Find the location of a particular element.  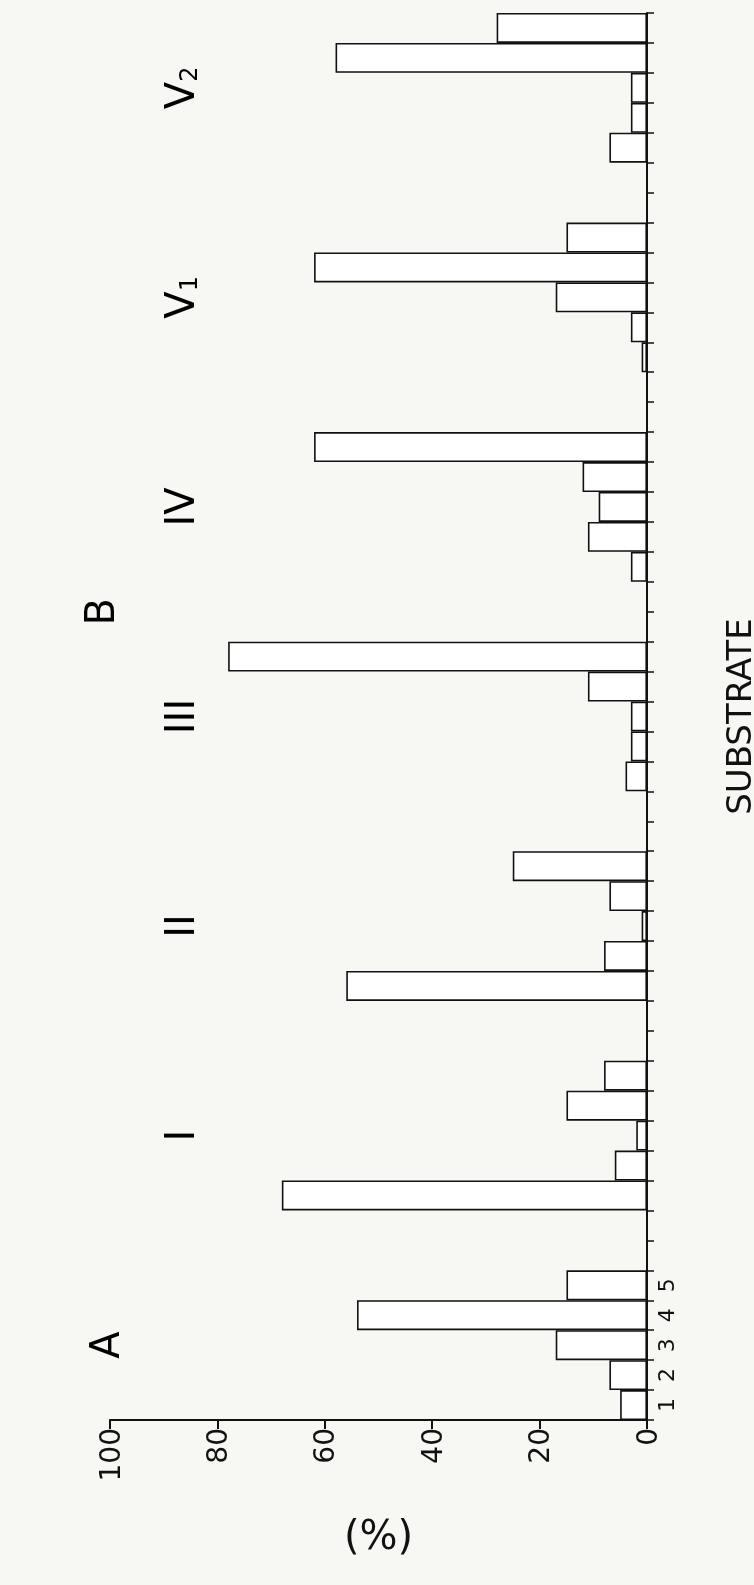

x-axis-title: (%) is located at coordinates (378, 1535).